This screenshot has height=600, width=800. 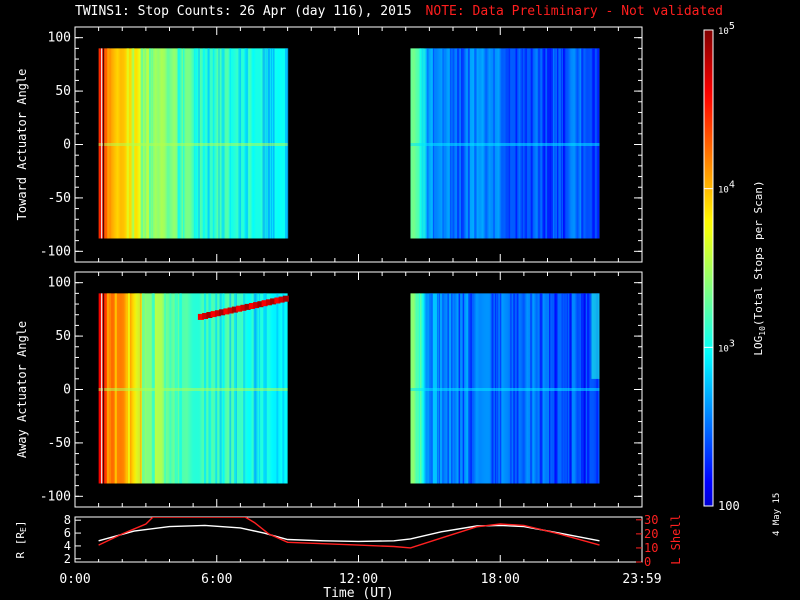 What do you see at coordinates (67, 533) in the screenshot?
I see `orbit-left-tick-label: 6` at bounding box center [67, 533].